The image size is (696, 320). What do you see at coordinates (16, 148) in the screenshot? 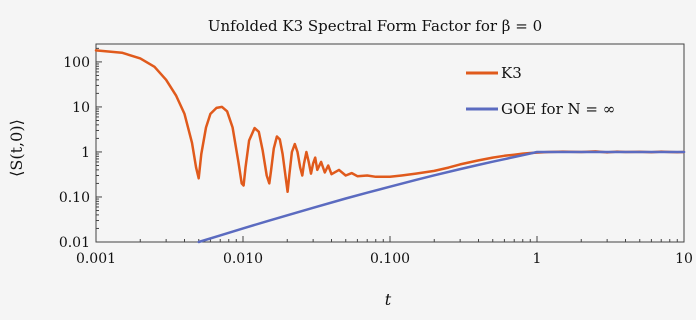
I see `y-axis-label: ⟨S(t,0)⟩` at bounding box center [16, 148].